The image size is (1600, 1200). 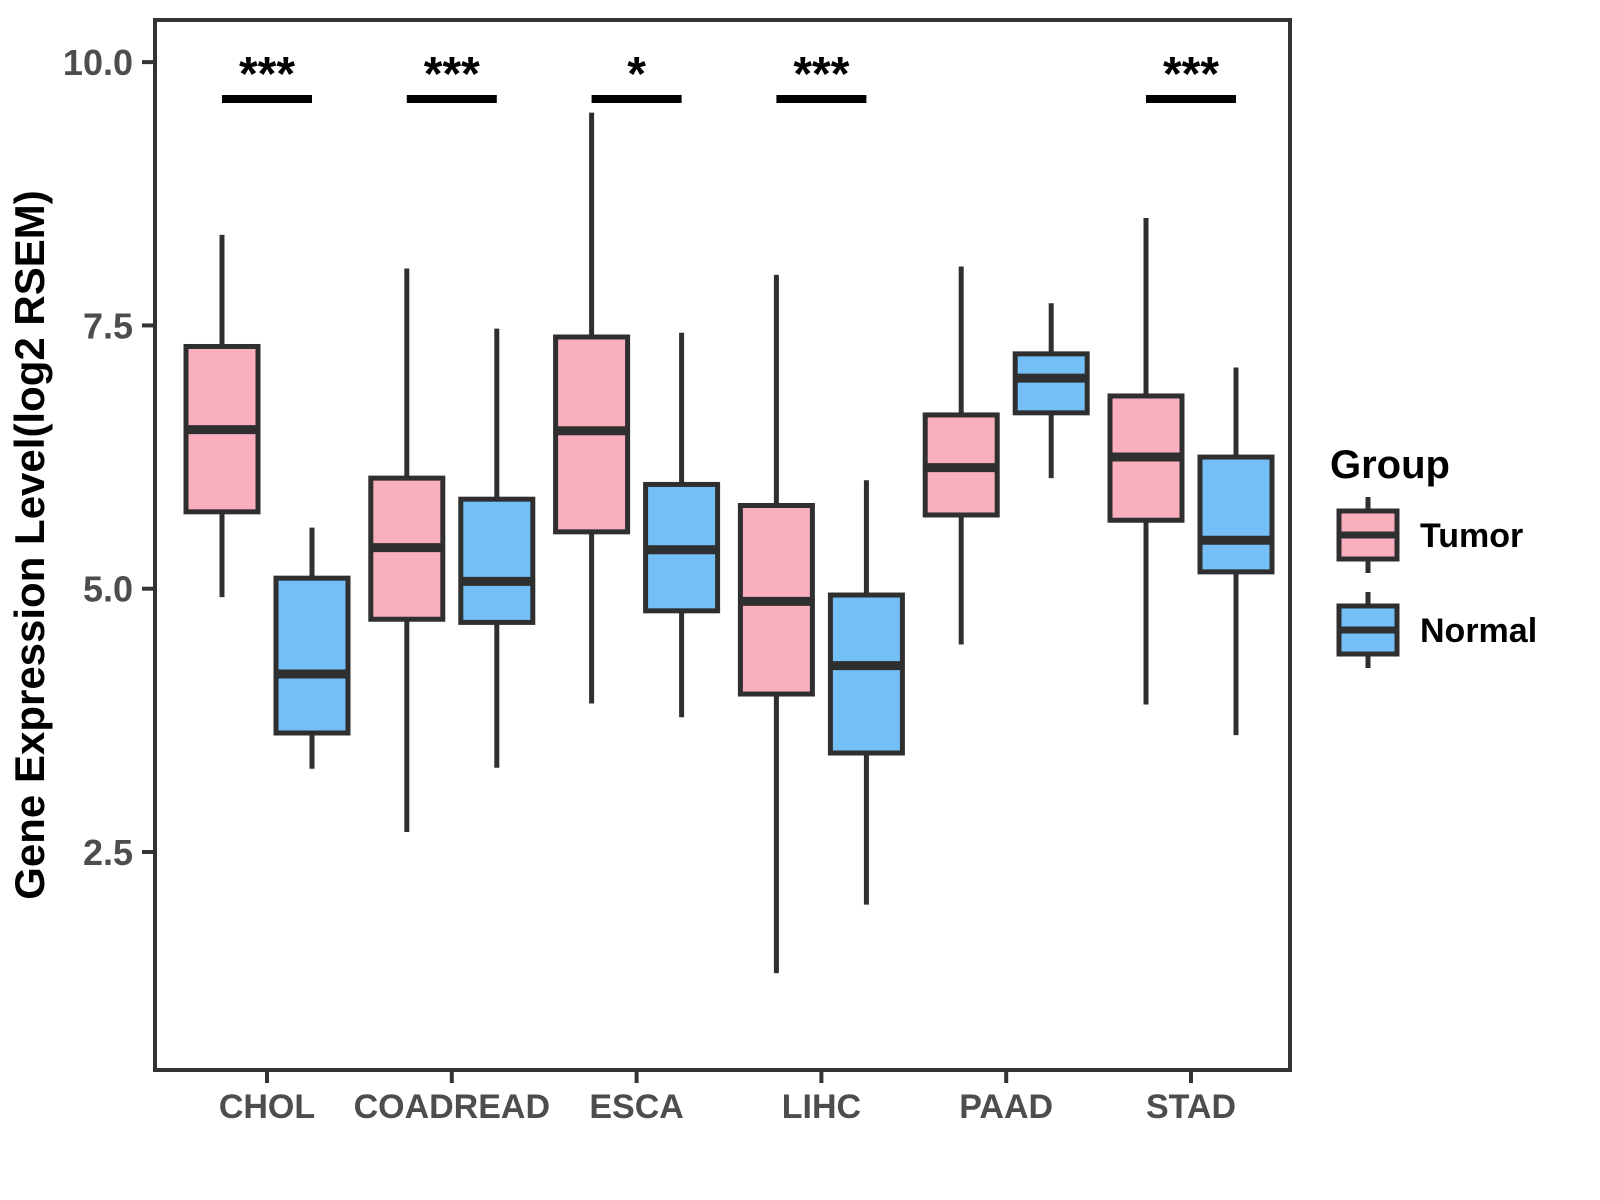 I want to click on boxplot-normal-lihc, so click(x=866, y=692).